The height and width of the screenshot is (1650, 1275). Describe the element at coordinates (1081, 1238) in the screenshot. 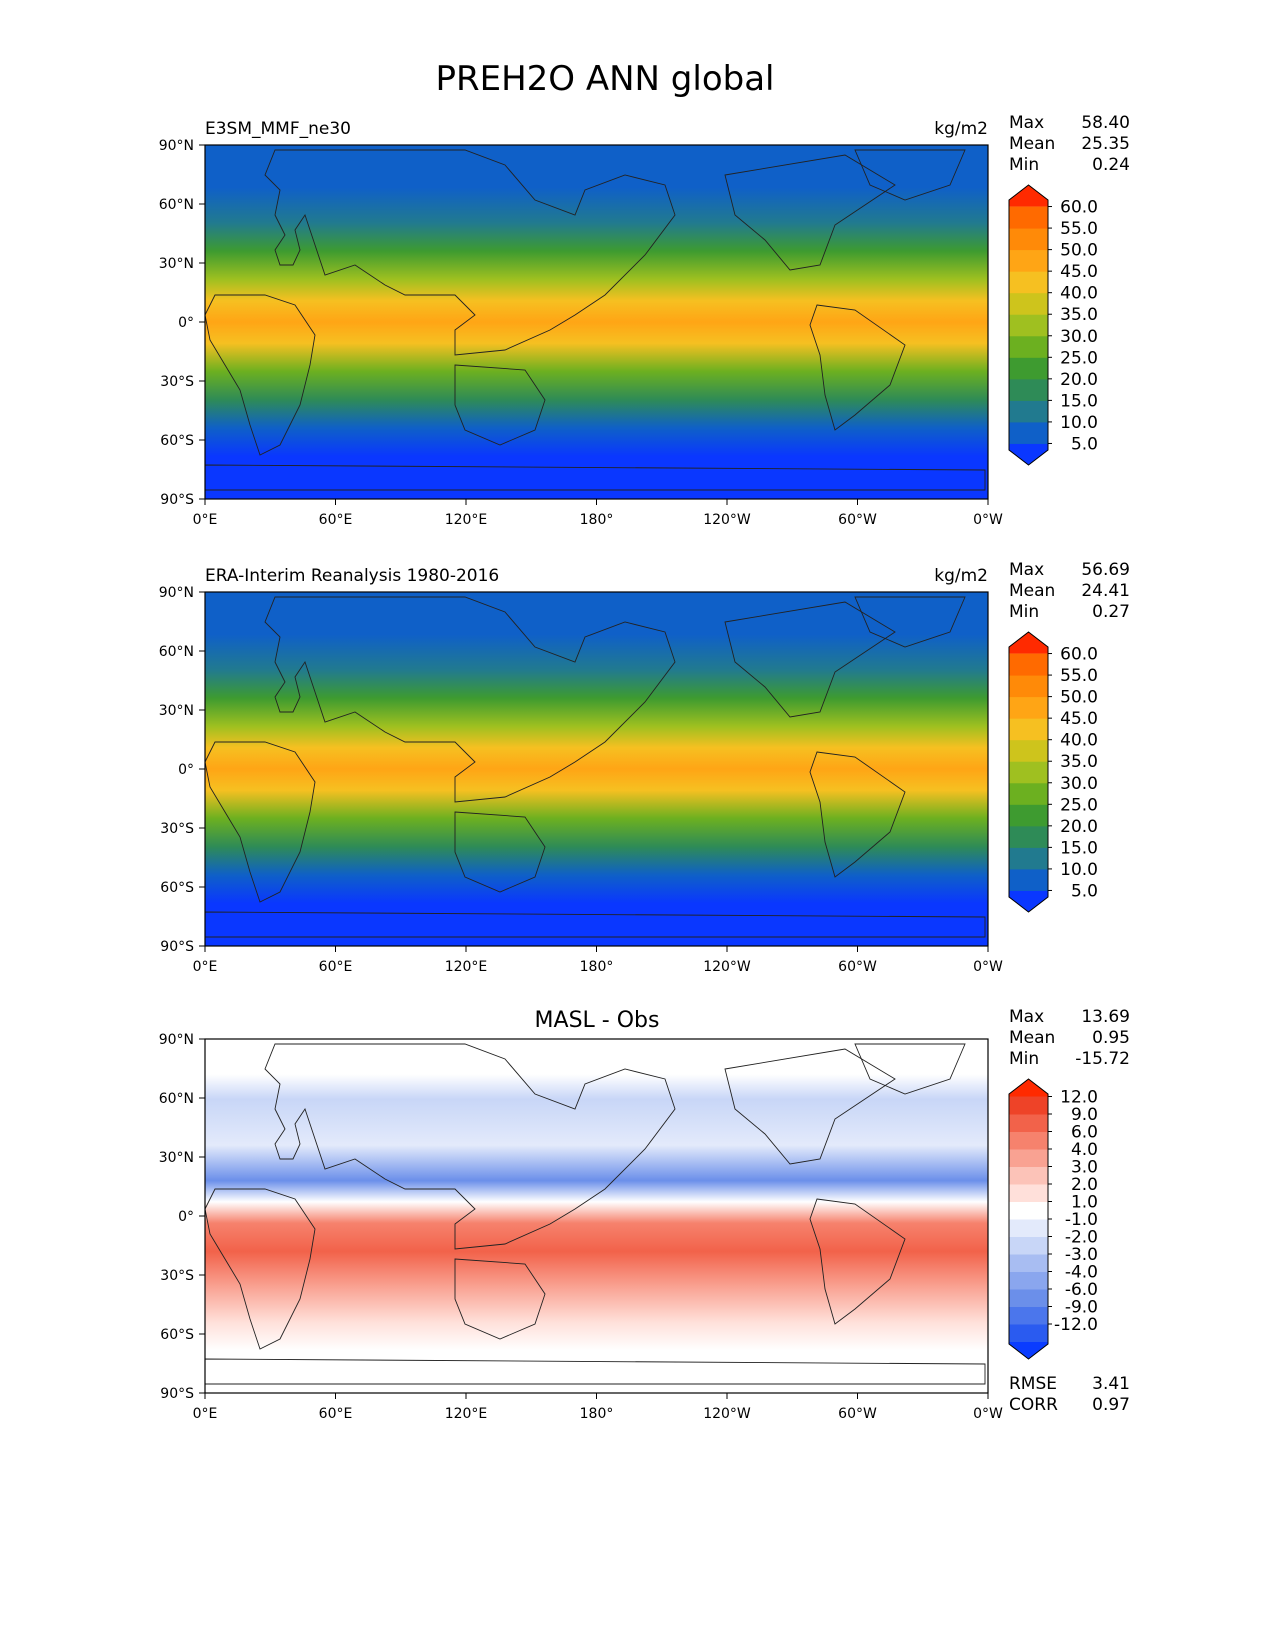

I see `colorbar-label: -2.0` at that location.